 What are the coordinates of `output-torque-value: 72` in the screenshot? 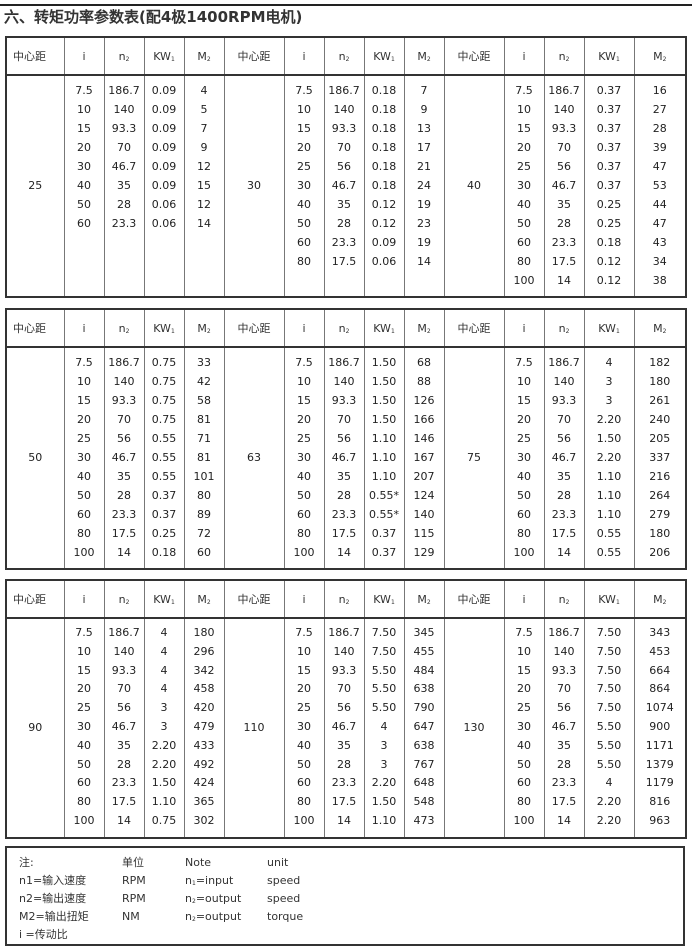 It's located at (204, 533).